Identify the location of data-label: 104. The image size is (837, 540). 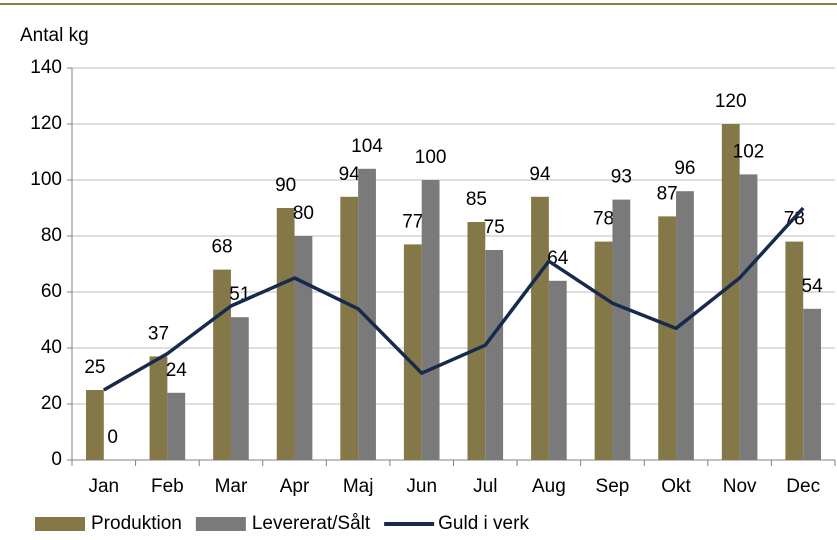
(367, 146).